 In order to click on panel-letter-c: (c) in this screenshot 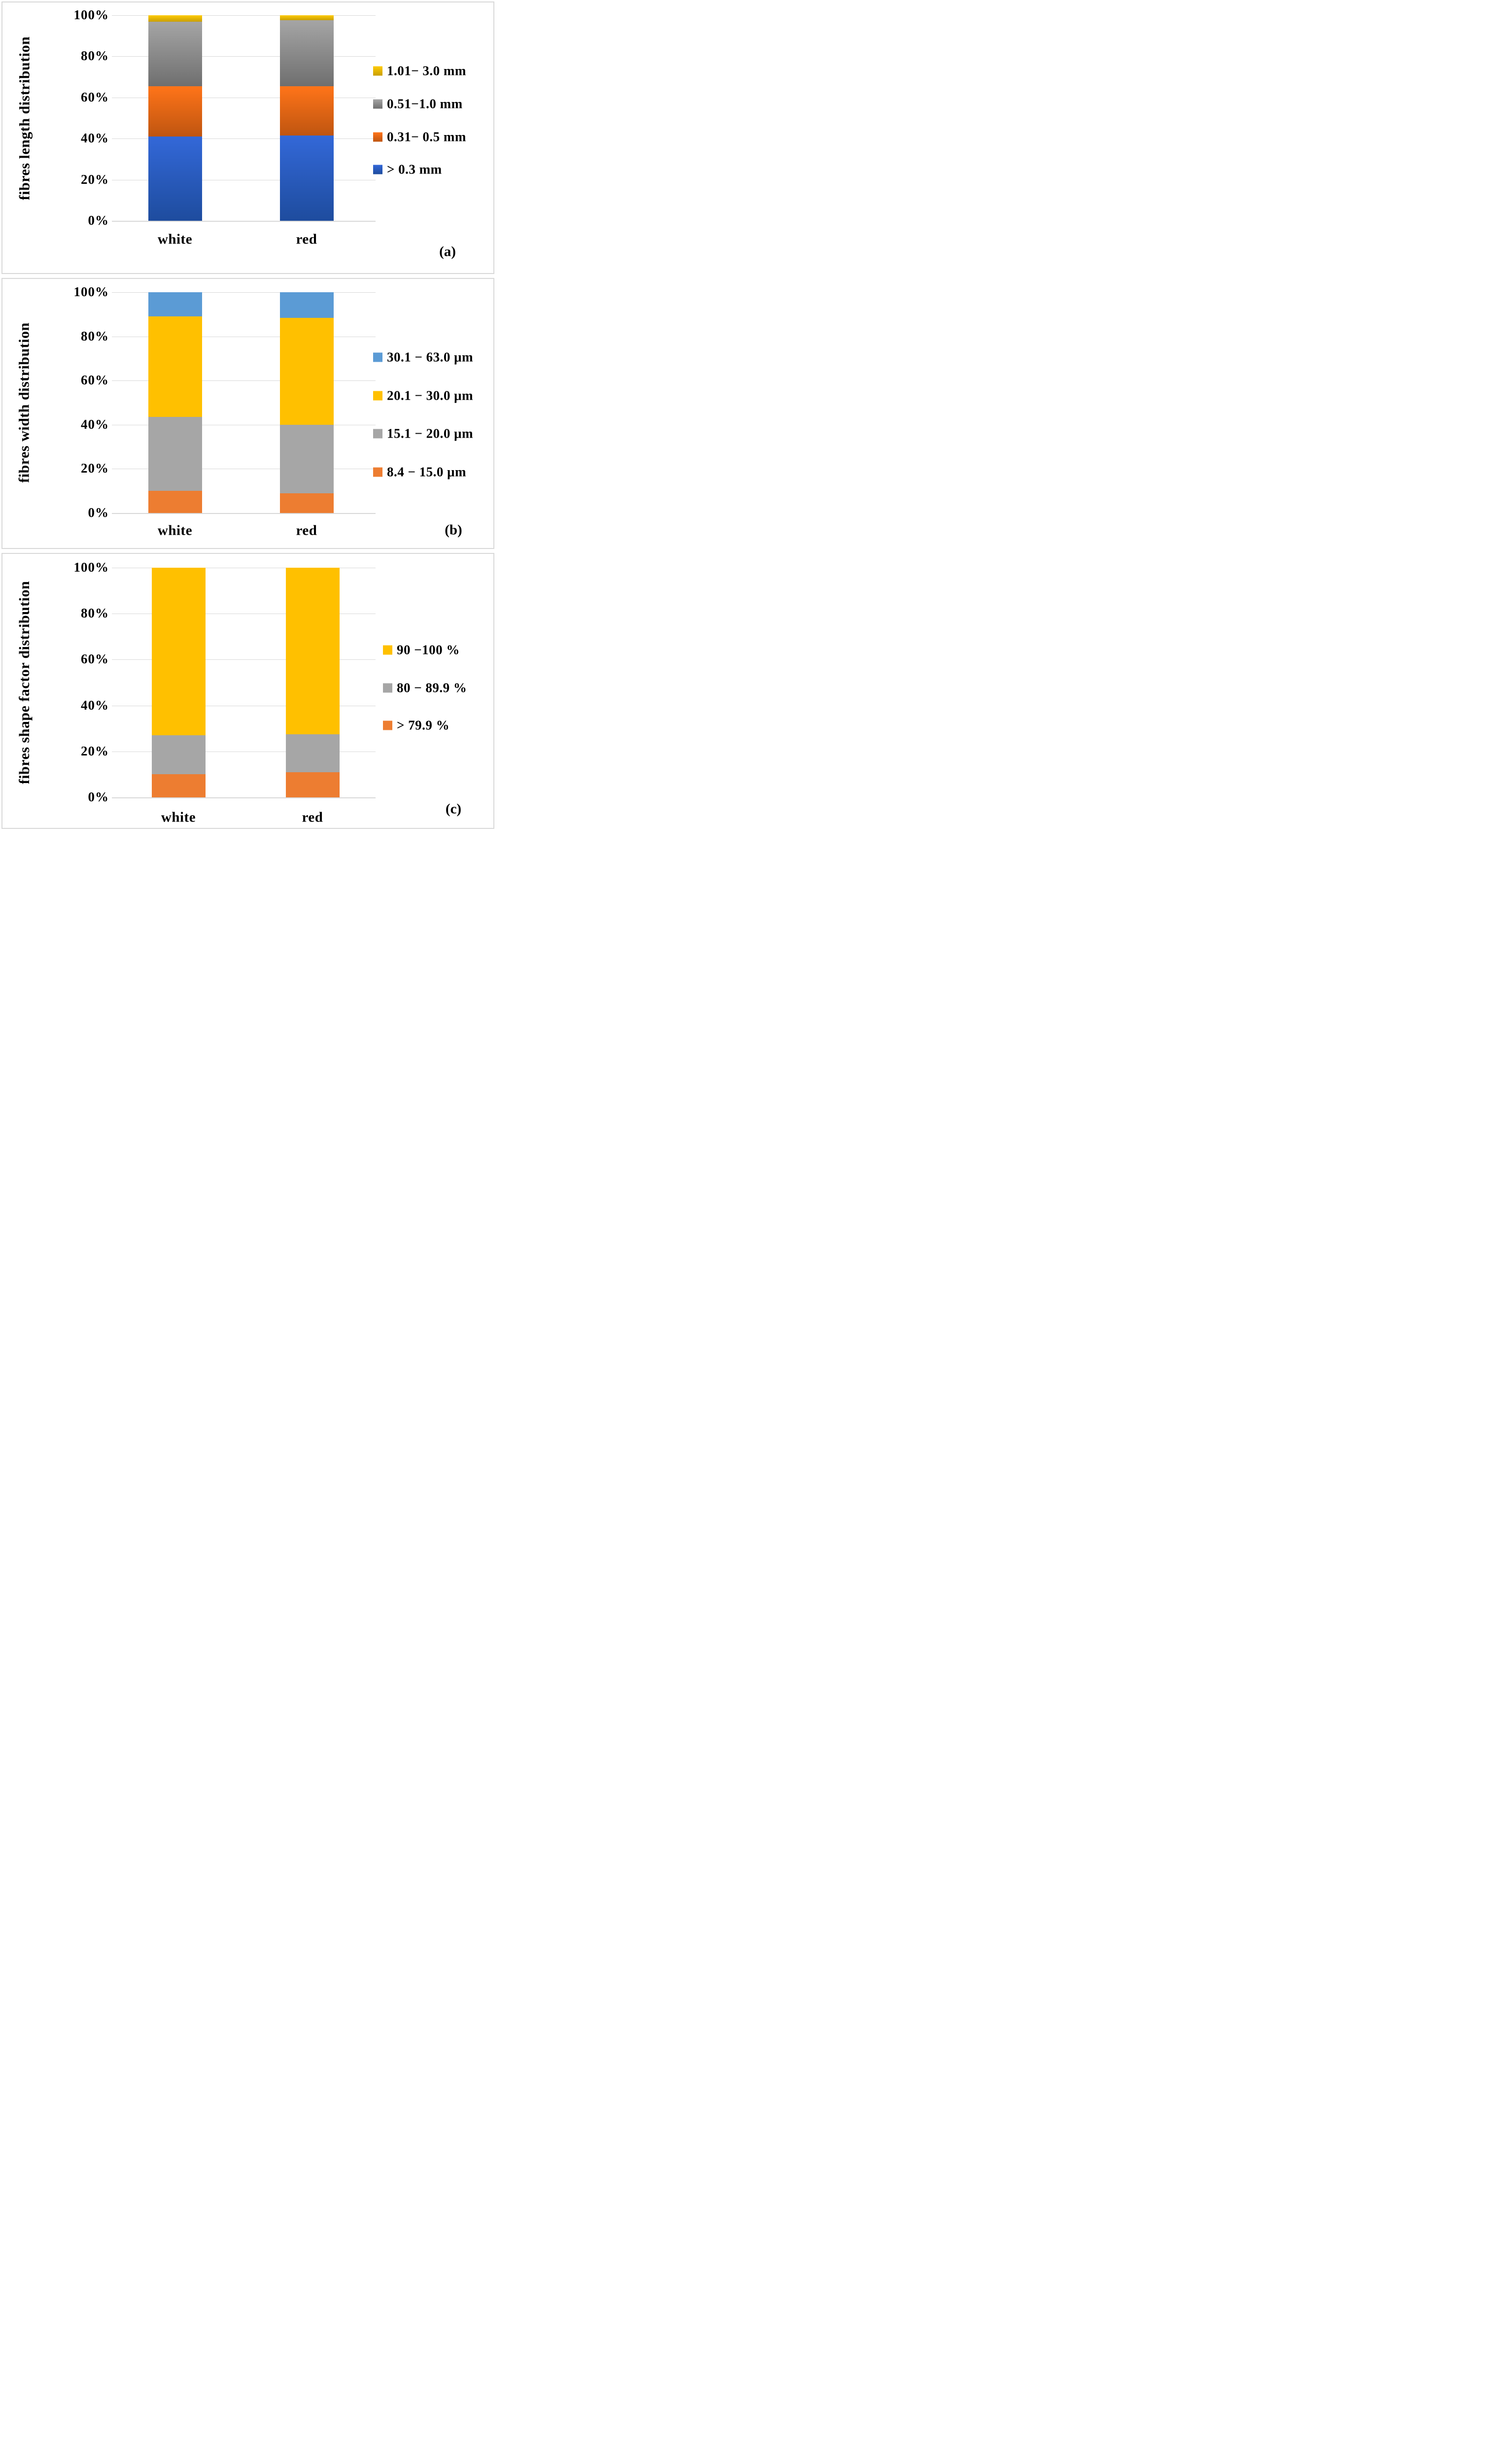, I will do `click(454, 809)`.